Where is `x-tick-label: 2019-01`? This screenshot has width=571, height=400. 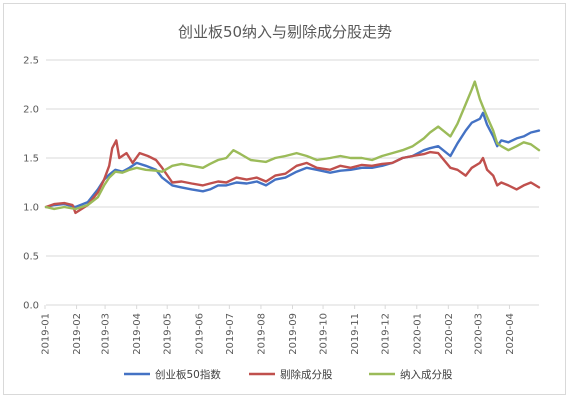 x-tick-label: 2019-01 is located at coordinates (45, 334).